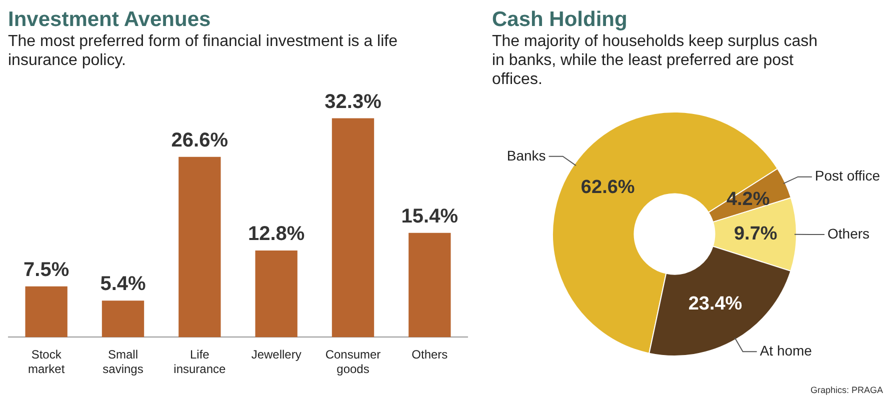 The image size is (885, 403). What do you see at coordinates (847, 176) in the screenshot?
I see `slice-label: Post office` at bounding box center [847, 176].